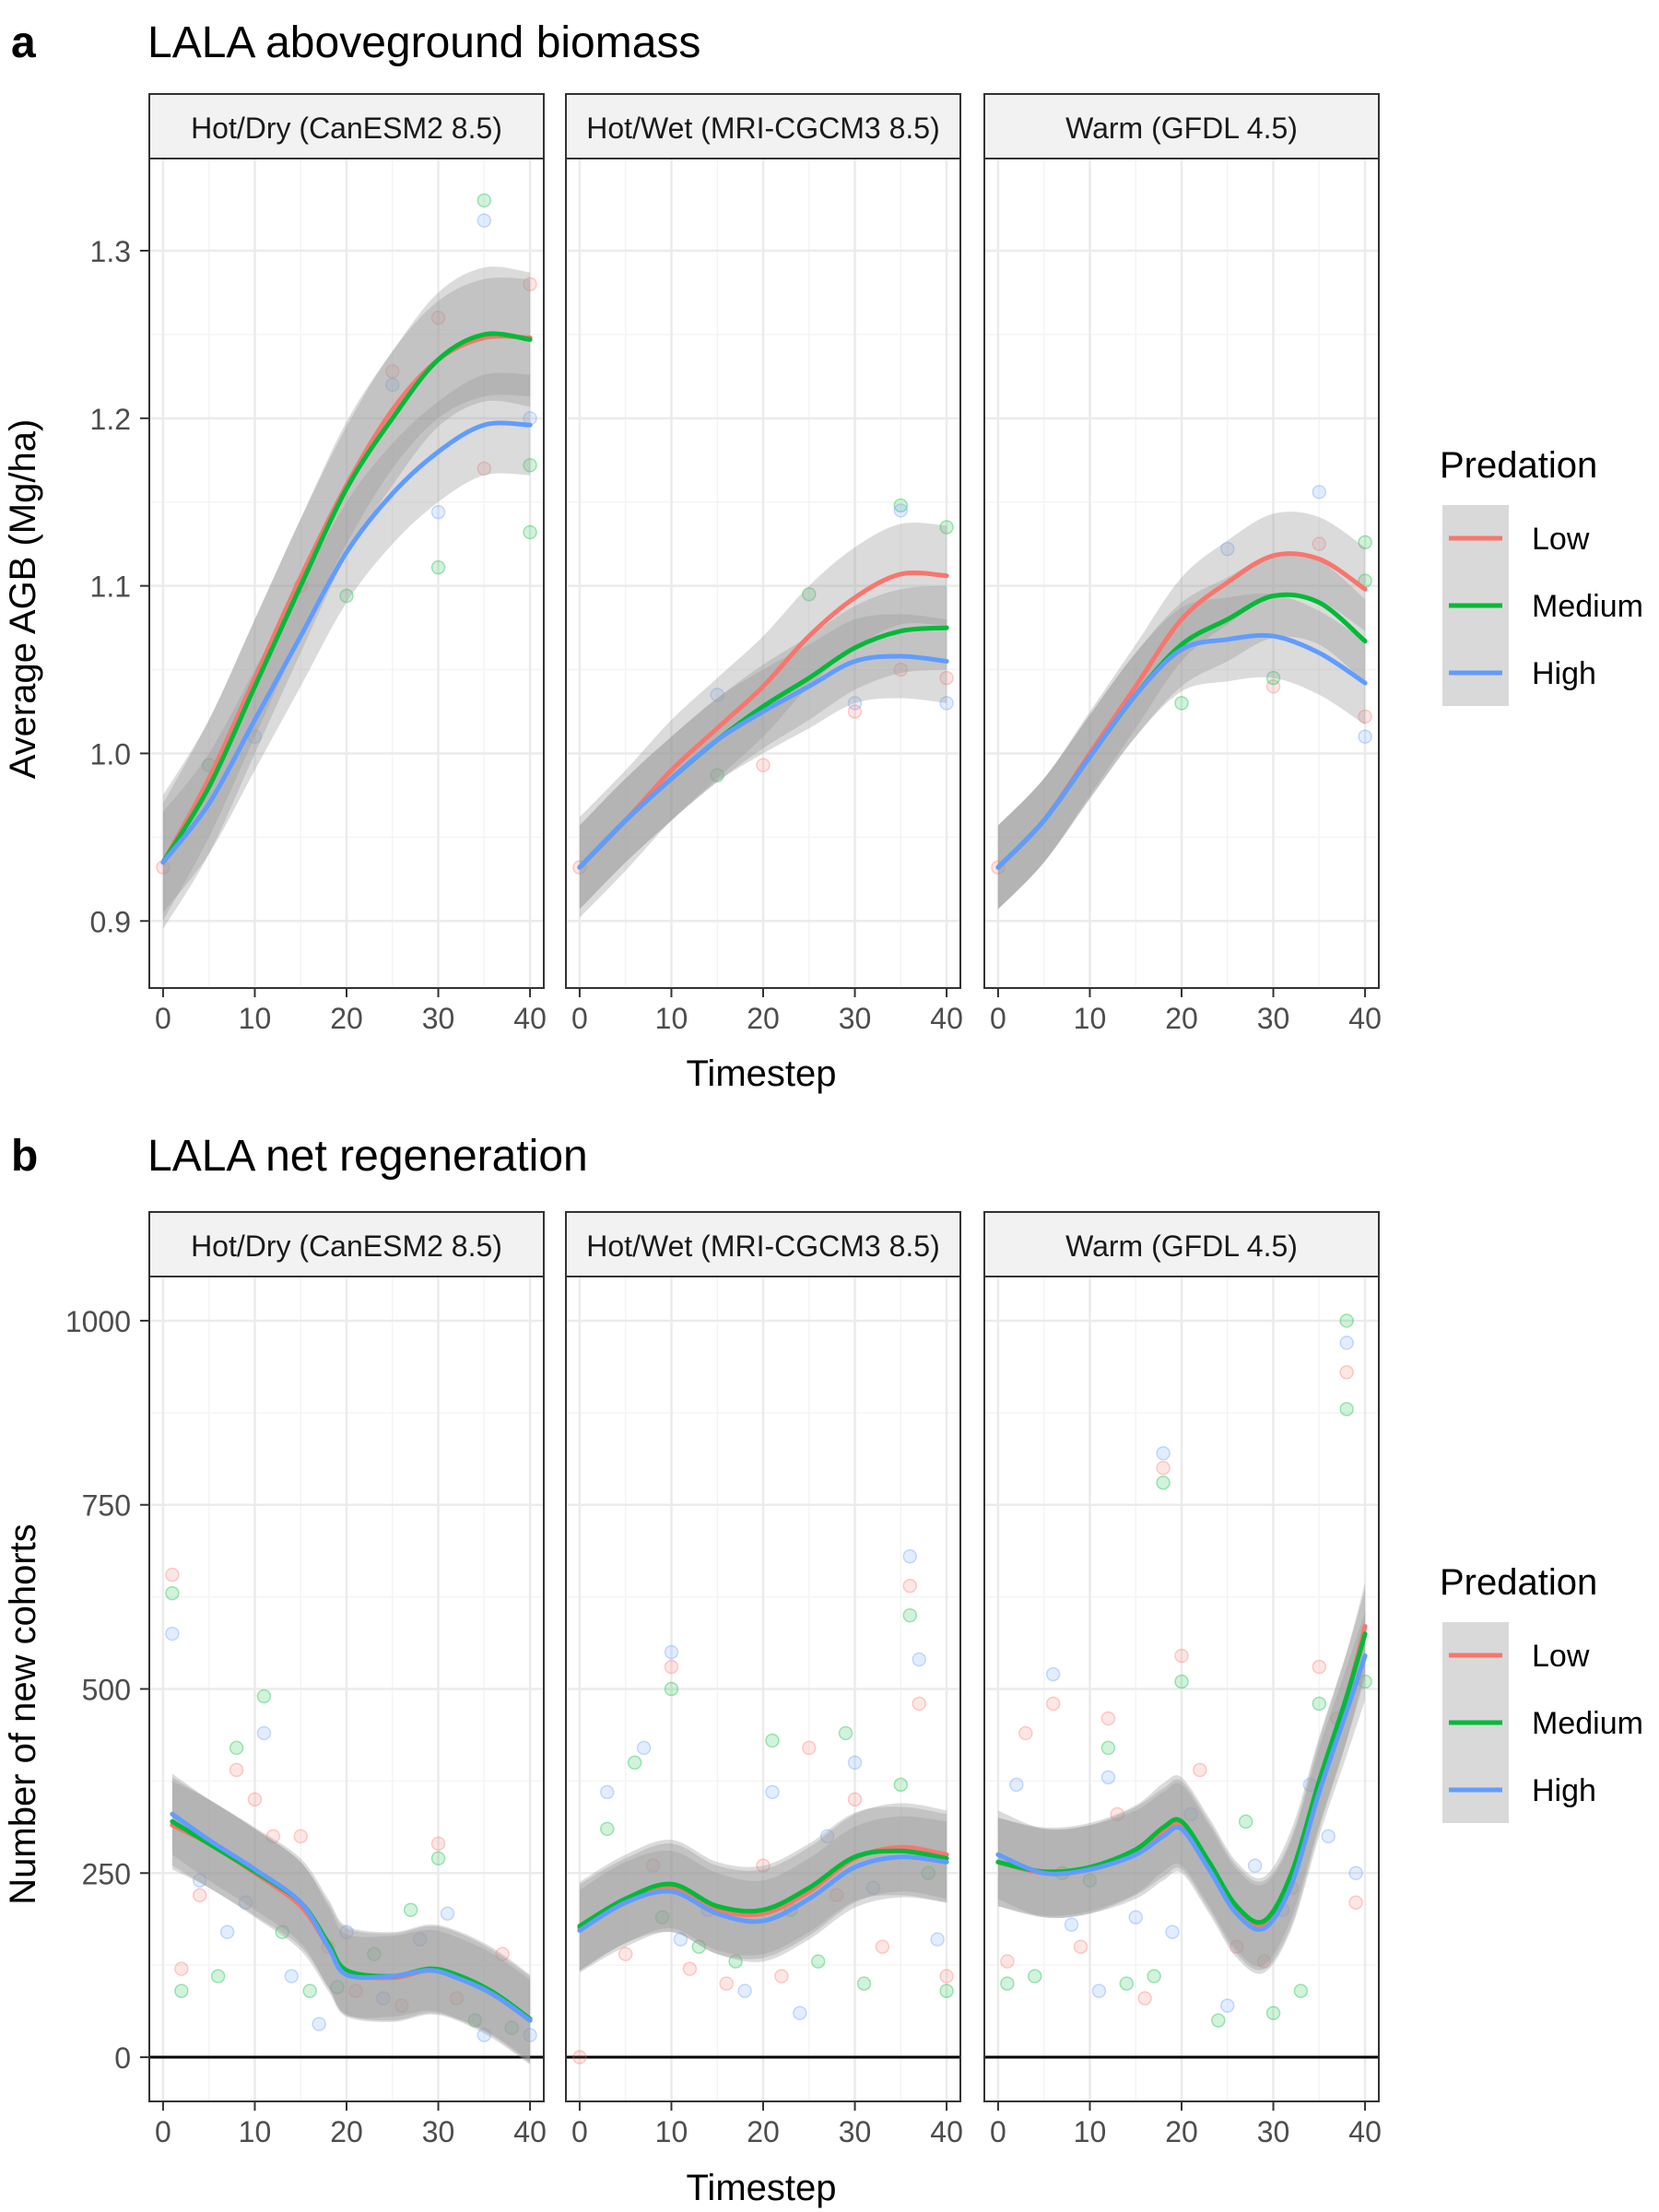  Describe the element at coordinates (110, 587) in the screenshot. I see `y-tick-label-a: 1.1` at that location.